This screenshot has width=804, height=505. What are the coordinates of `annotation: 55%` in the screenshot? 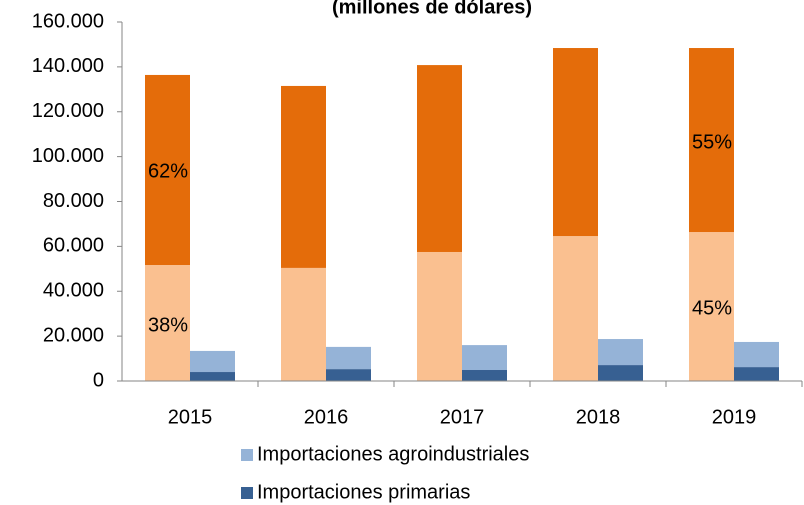 It's located at (712, 142).